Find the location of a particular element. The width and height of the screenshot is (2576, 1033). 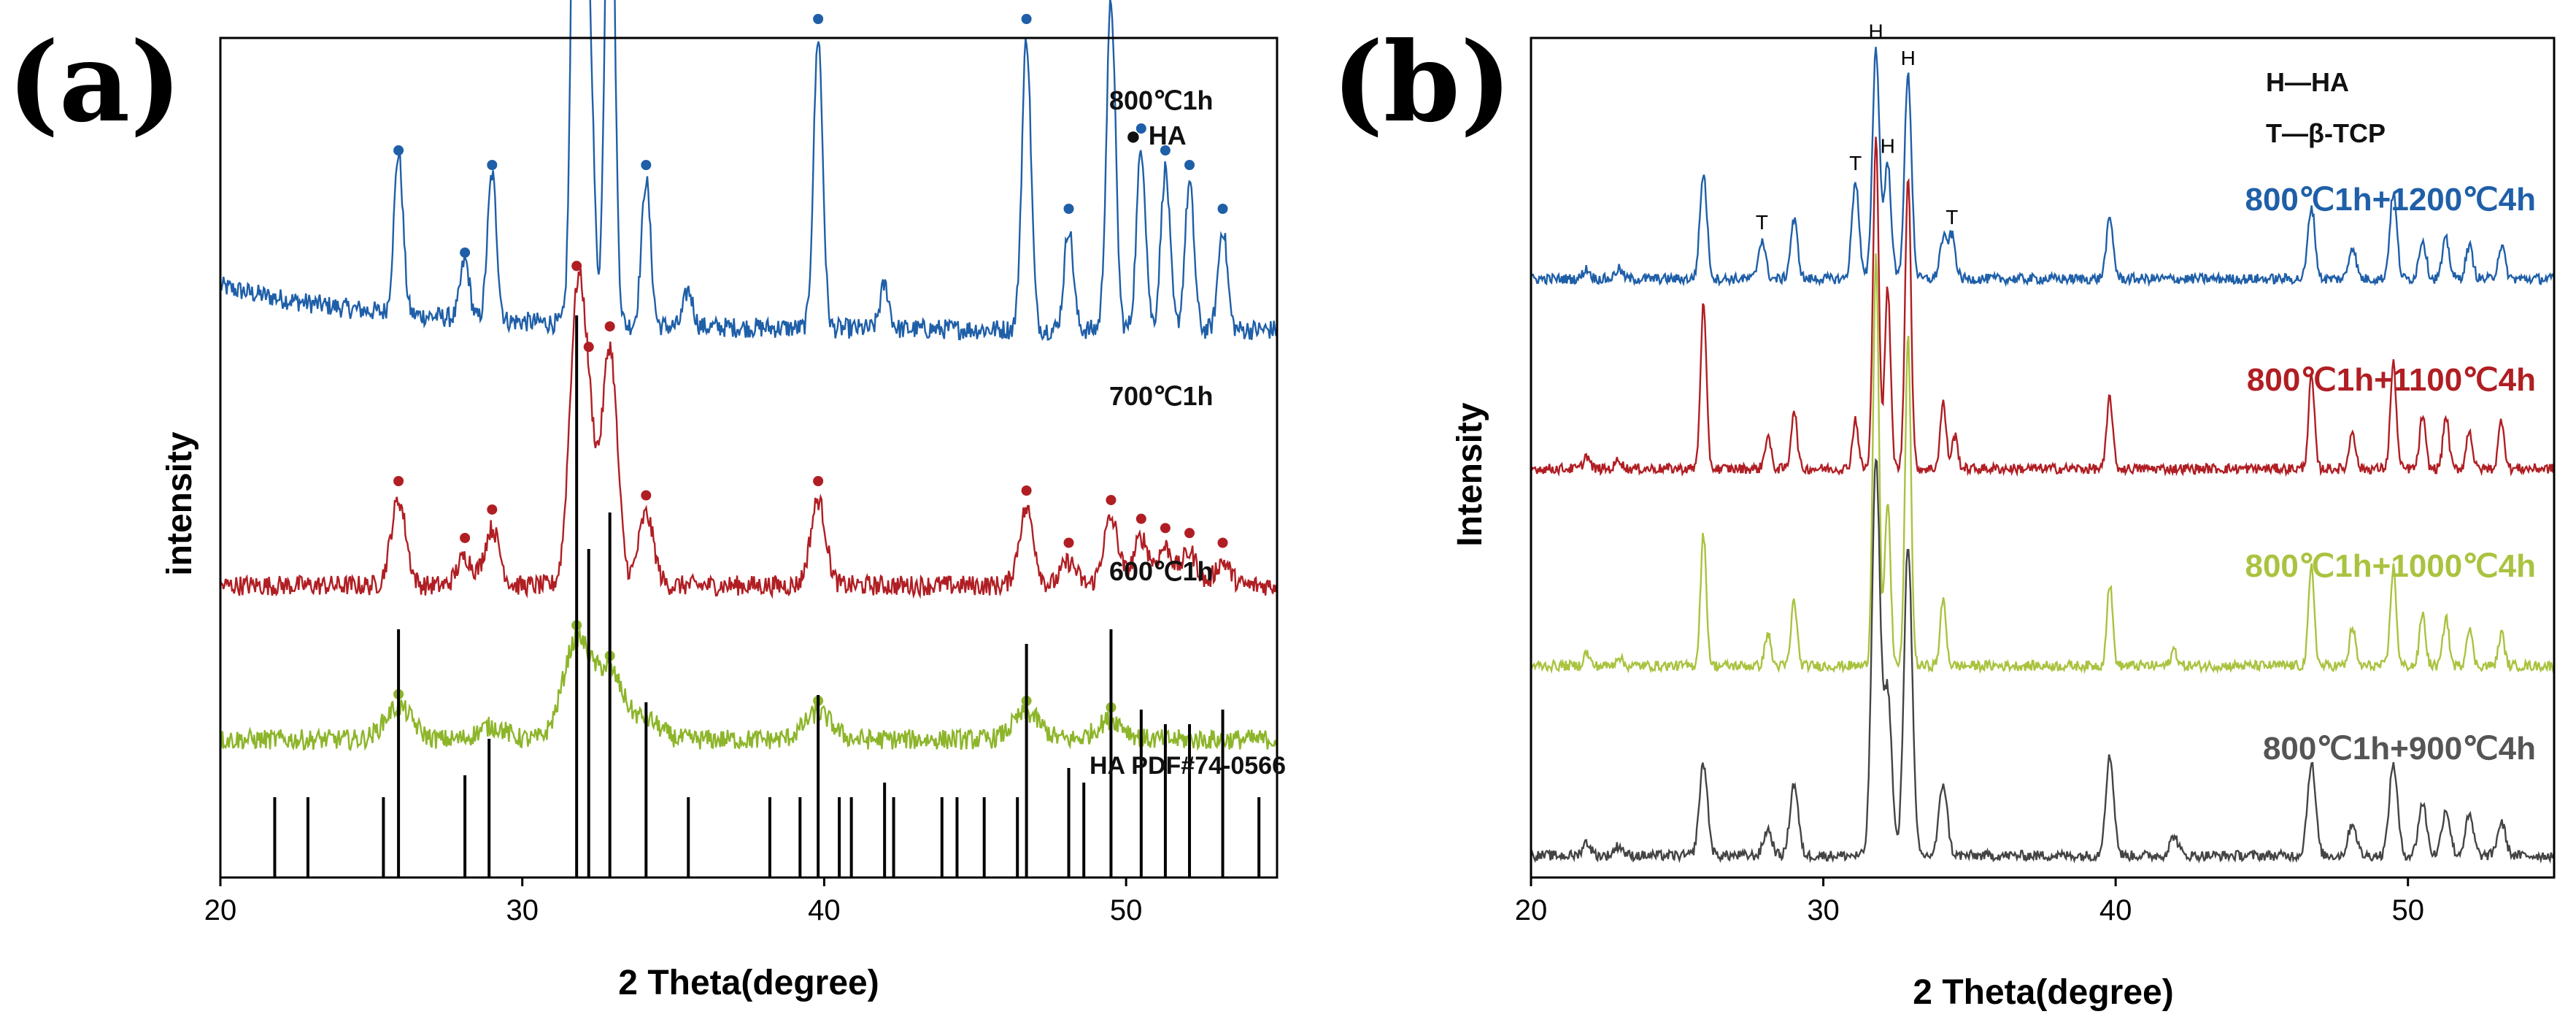

panel-a-series-label-700: 700℃1h is located at coordinates (1161, 396).